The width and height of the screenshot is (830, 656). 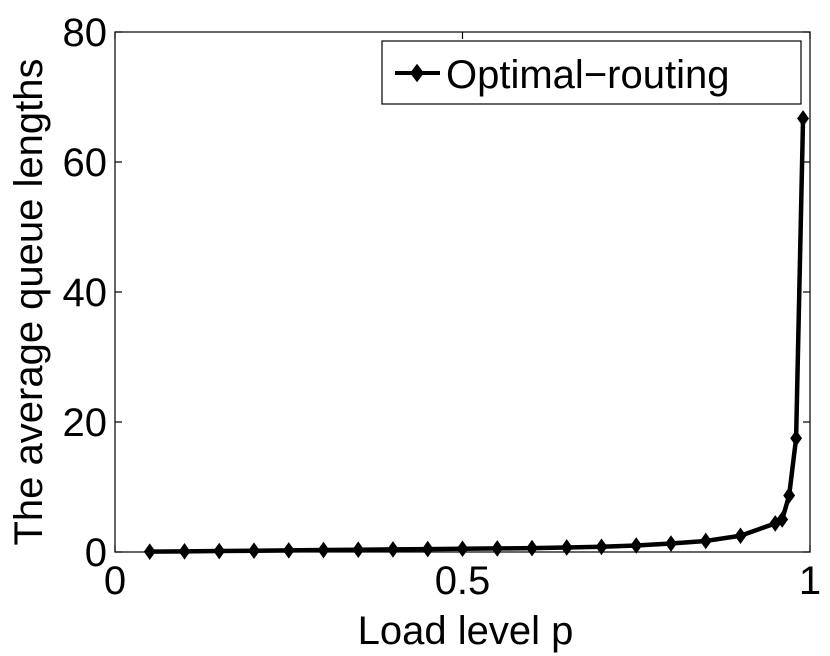 What do you see at coordinates (29, 301) in the screenshot?
I see `y-axis-title: The average queue lengths` at bounding box center [29, 301].